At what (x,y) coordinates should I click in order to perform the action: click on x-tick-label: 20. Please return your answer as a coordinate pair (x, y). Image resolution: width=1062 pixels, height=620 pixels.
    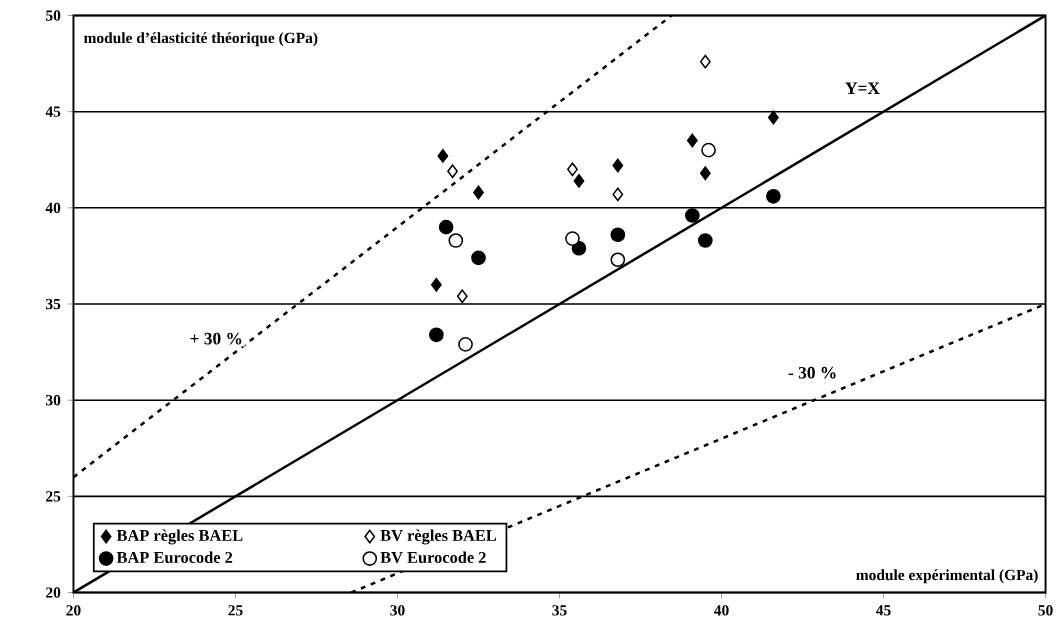
    Looking at the image, I should click on (73, 610).